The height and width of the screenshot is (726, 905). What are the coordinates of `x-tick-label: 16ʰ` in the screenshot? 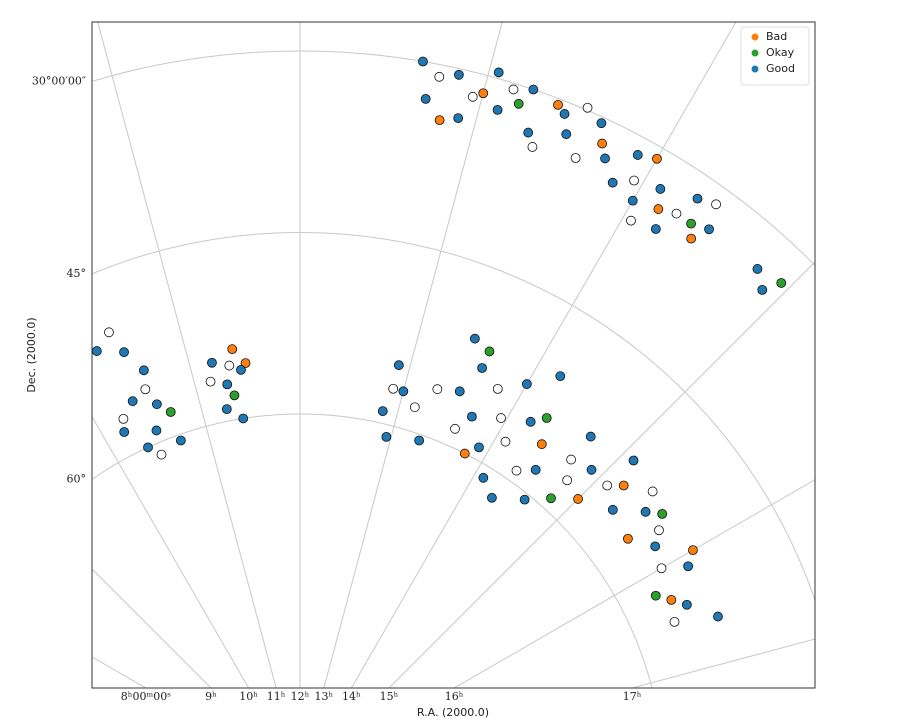 It's located at (454, 696).